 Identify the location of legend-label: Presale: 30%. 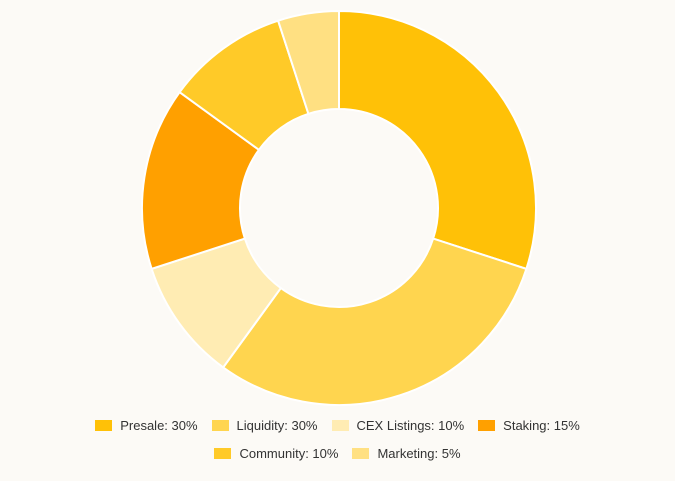
(159, 425).